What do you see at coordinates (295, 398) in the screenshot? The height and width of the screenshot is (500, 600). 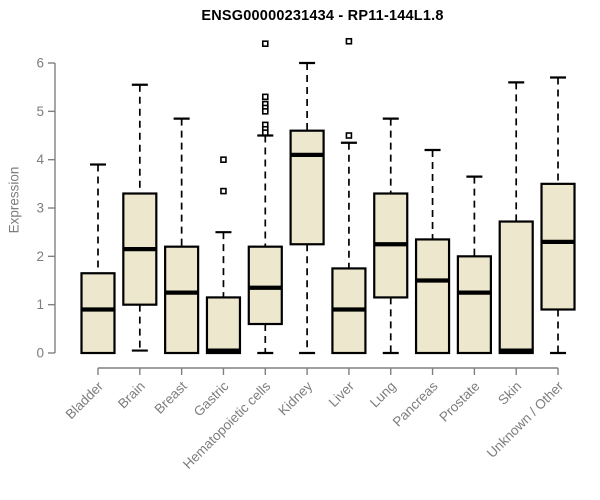 I see `x-tick-label: Kidney` at bounding box center [295, 398].